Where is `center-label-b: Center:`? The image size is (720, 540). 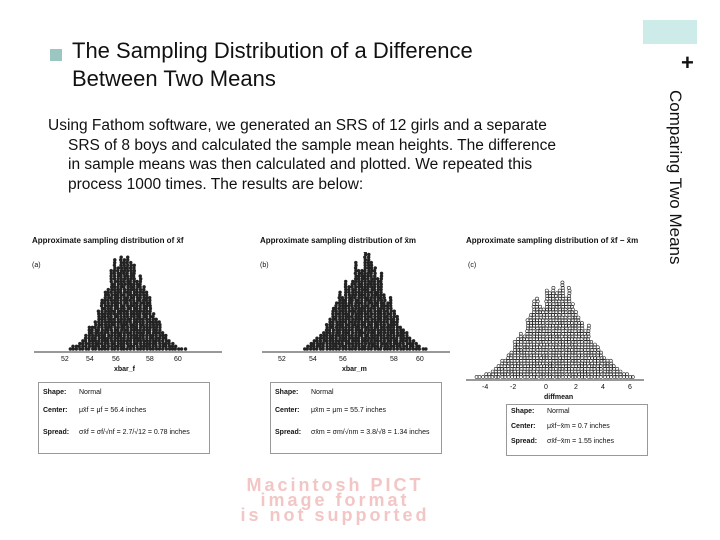
center-label-b: Center: is located at coordinates (287, 410).